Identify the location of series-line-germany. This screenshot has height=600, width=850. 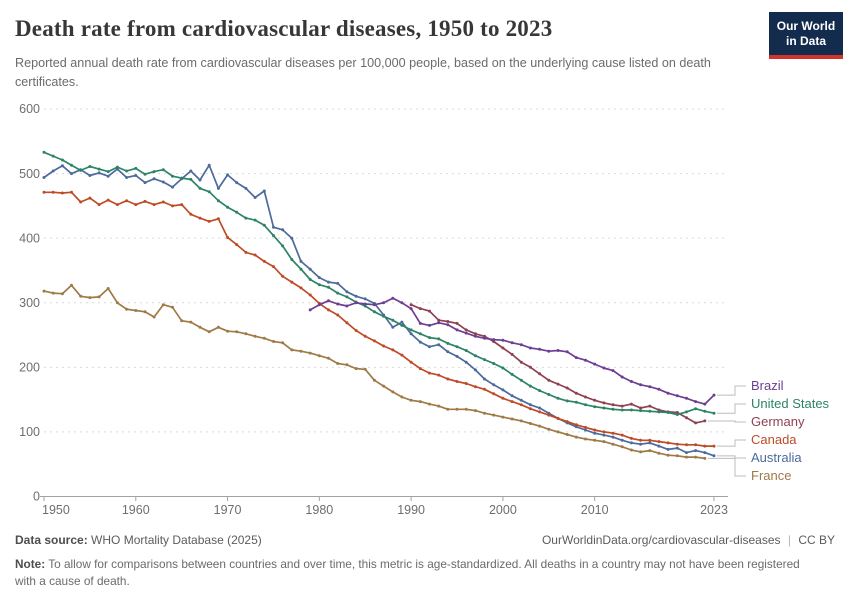
(557, 363).